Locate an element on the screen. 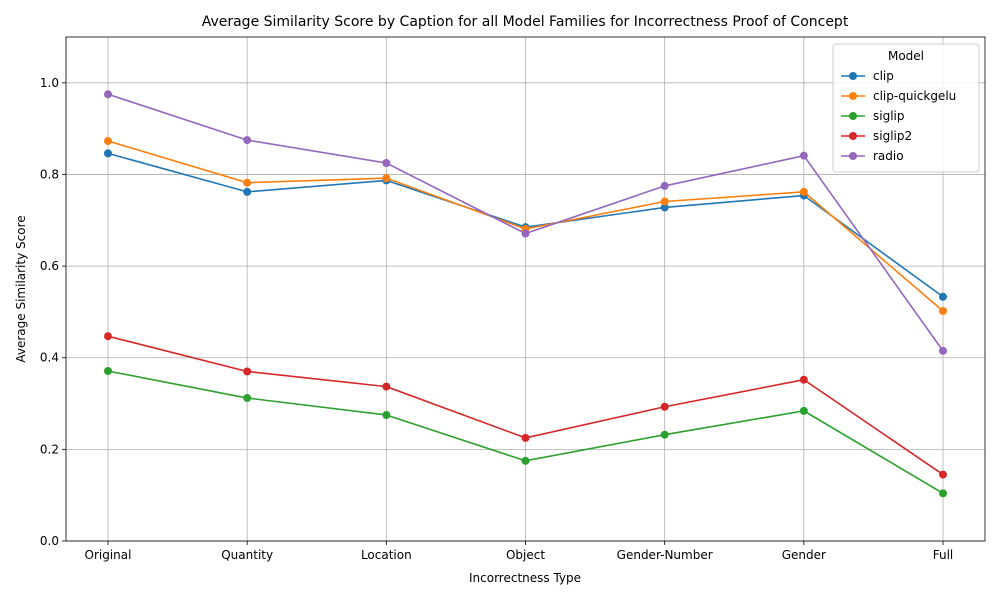 This screenshot has width=1000, height=600. legend-item-siglip2: siglip2 is located at coordinates (876, 136).